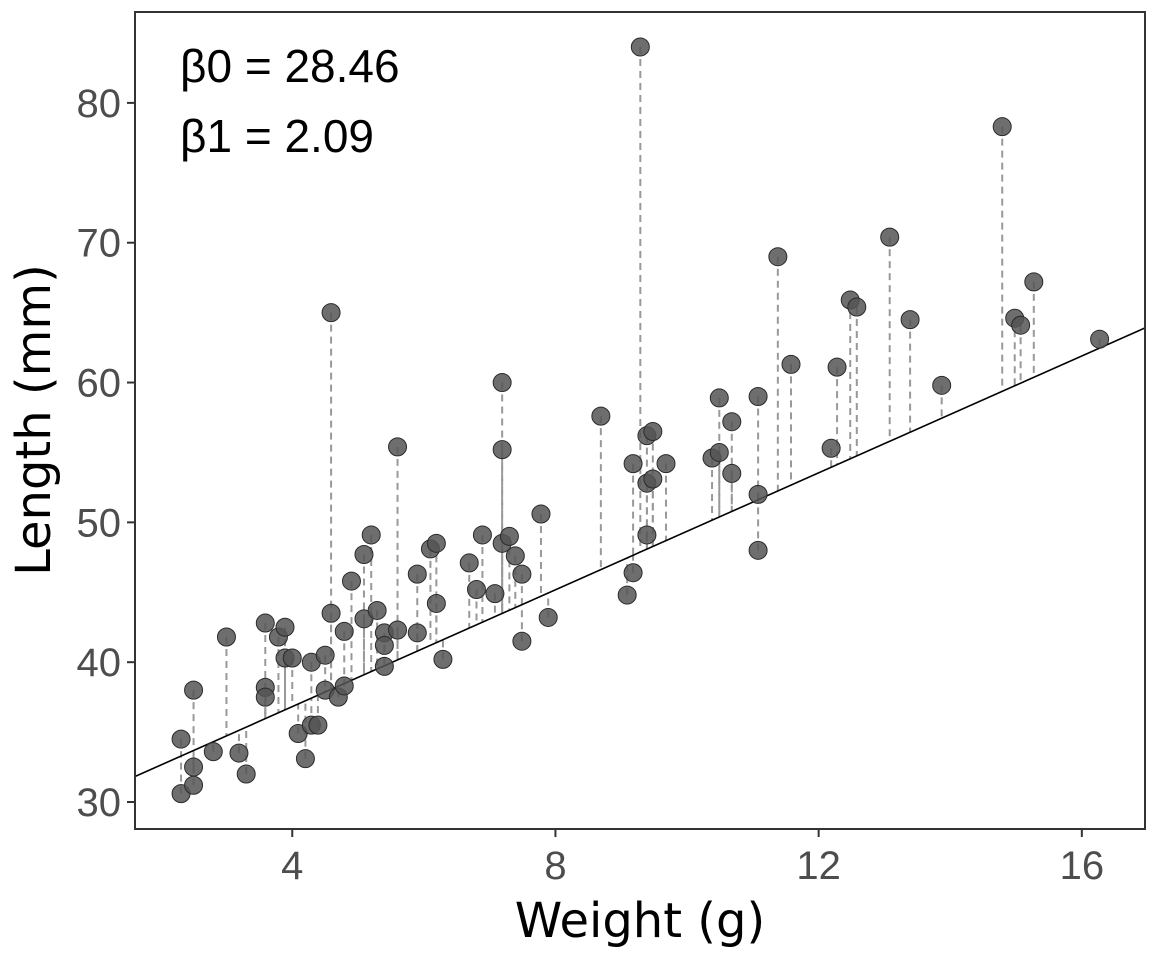 This screenshot has width=1152, height=960. What do you see at coordinates (555, 866) in the screenshot?
I see `x-tick-label: 8` at bounding box center [555, 866].